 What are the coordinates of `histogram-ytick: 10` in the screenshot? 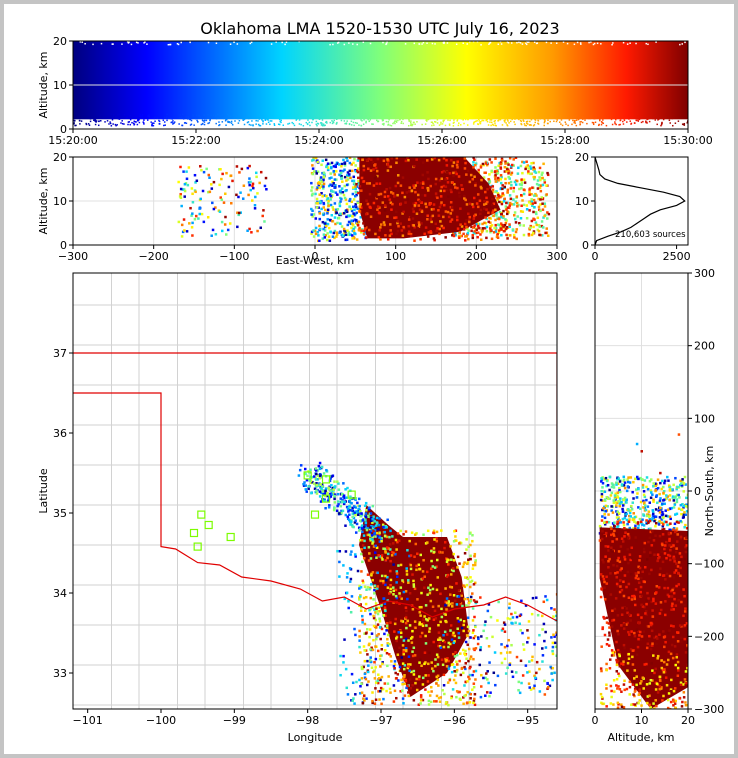 It's located at (582, 201).